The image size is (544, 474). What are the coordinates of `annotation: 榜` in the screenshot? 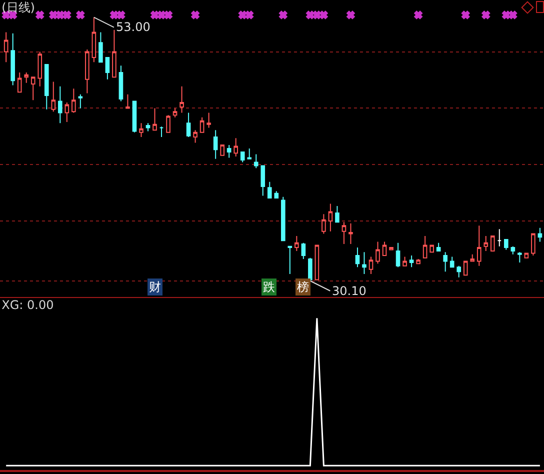 It's located at (303, 287).